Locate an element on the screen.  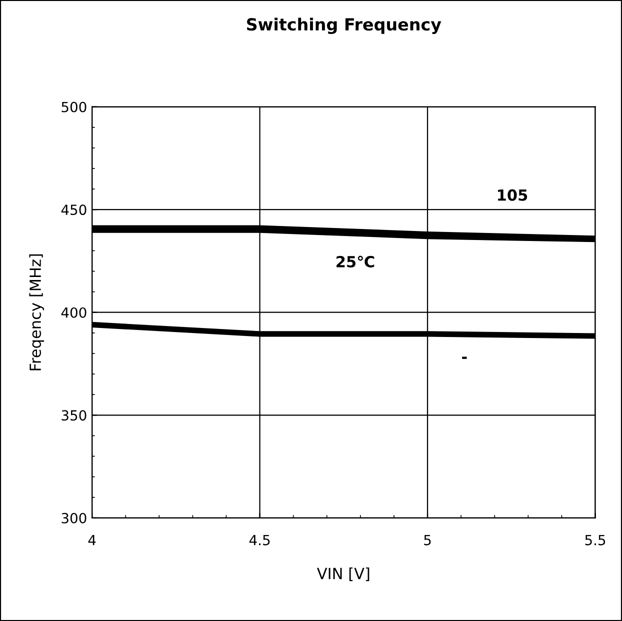
y-tick-label: 350 is located at coordinates (74, 415).